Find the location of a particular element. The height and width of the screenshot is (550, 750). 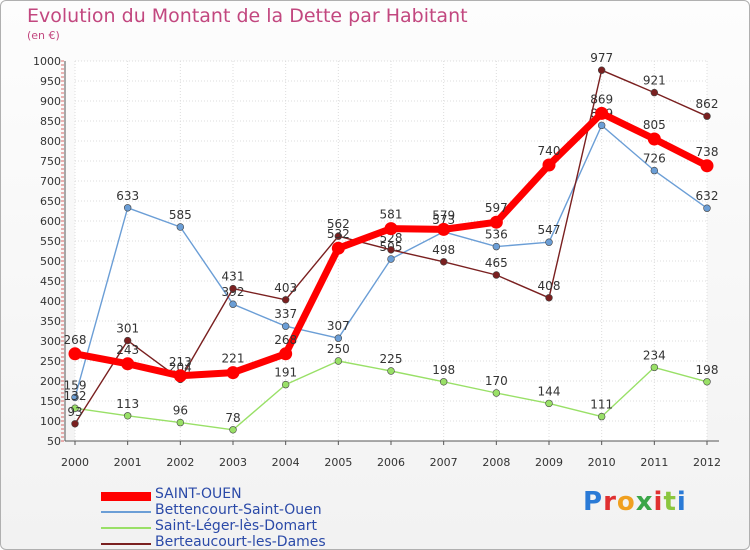

y-tick-label: 350 is located at coordinates (50, 321).